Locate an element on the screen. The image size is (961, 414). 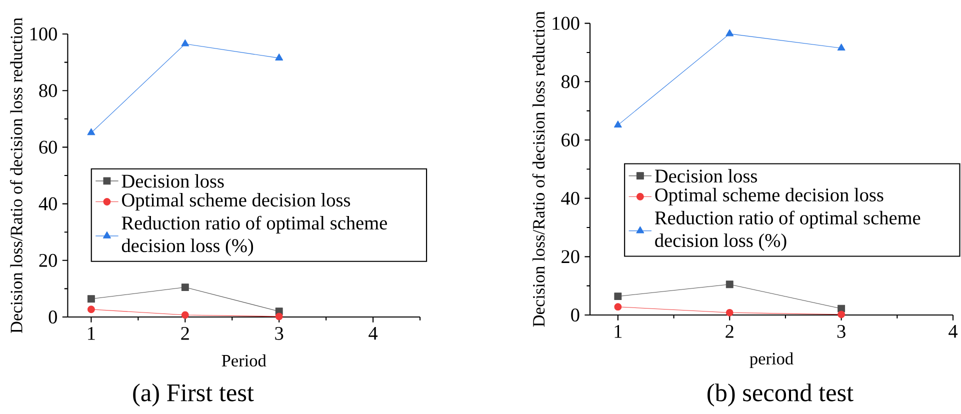
text: (a) First test is located at coordinates (193, 395).